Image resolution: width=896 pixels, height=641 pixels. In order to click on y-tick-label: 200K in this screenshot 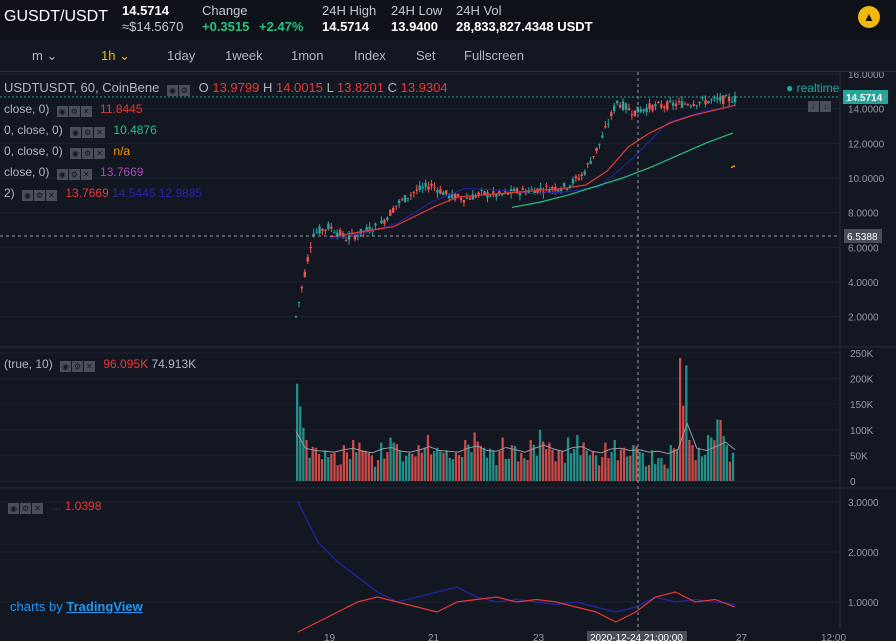, I will do `click(862, 380)`.